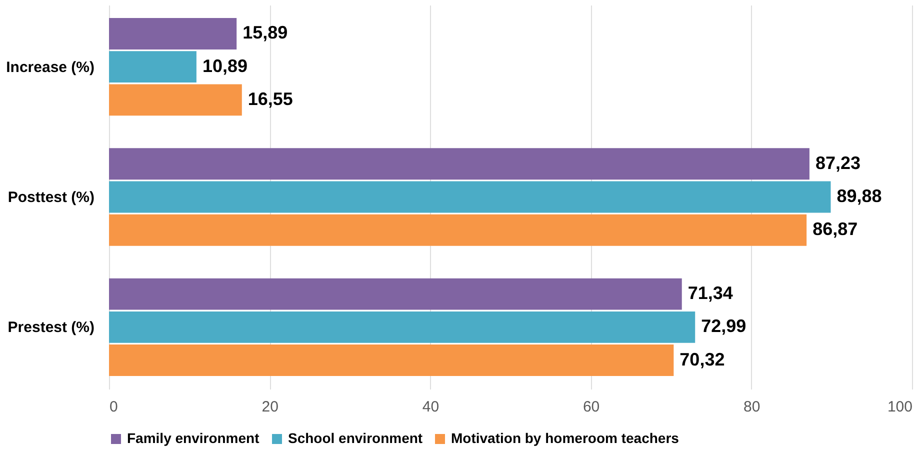 The width and height of the screenshot is (917, 451). What do you see at coordinates (899, 407) in the screenshot?
I see `x-tick-label: 100` at bounding box center [899, 407].